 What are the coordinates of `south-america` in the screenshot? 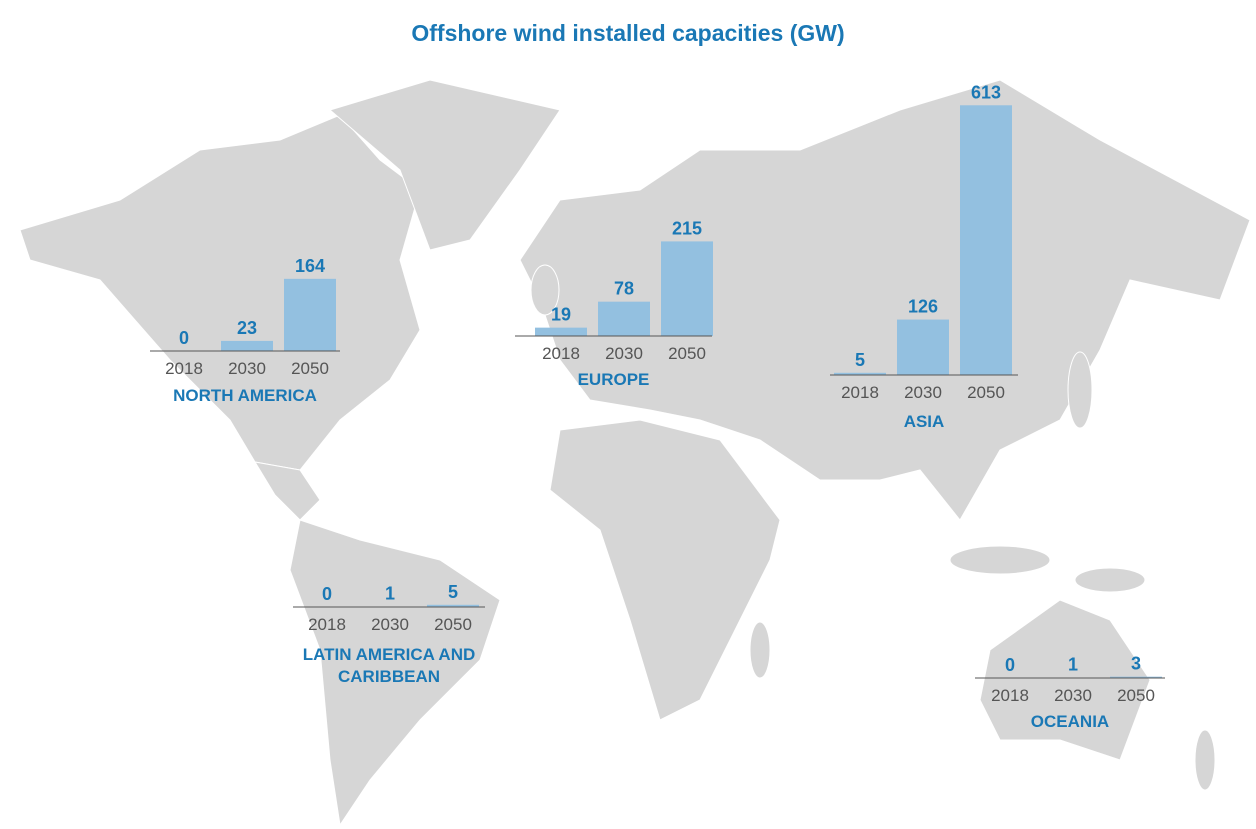 It's located at (395, 673).